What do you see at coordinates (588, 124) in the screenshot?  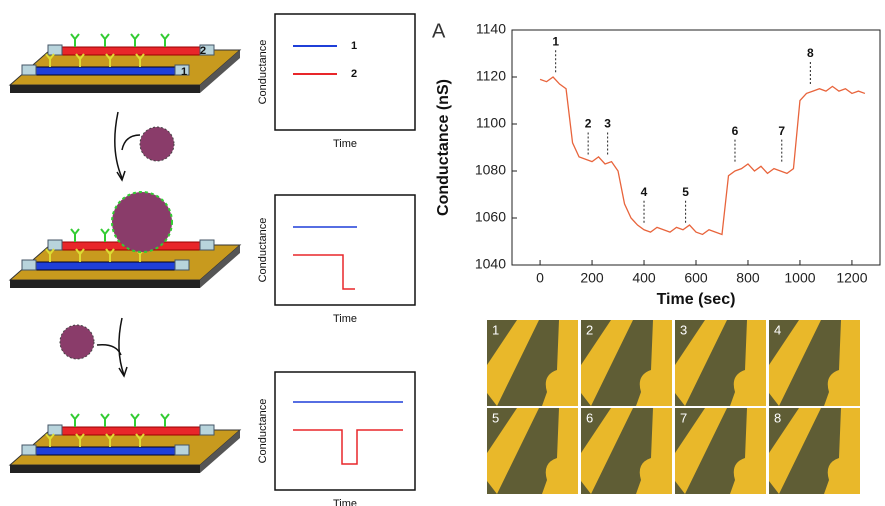 I see `annotation-label: 2` at bounding box center [588, 124].